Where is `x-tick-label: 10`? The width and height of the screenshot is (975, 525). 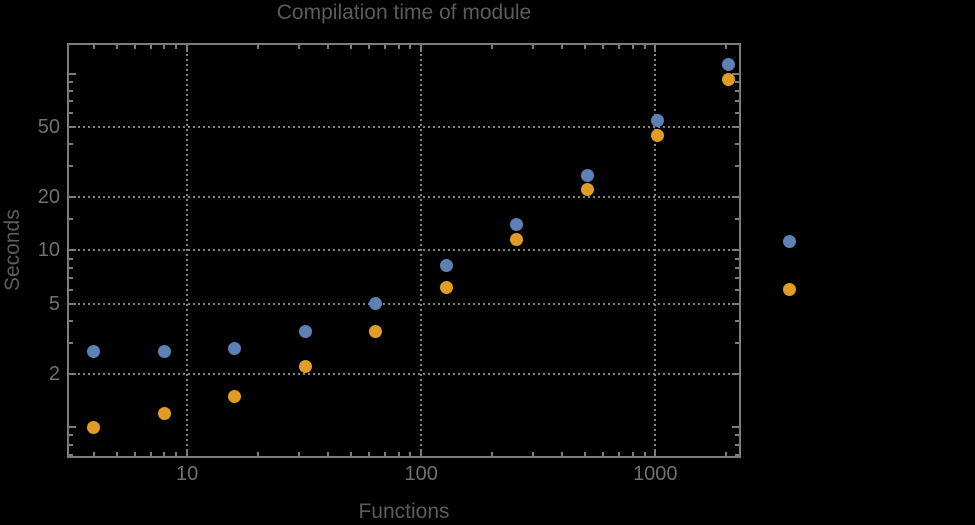
x-tick-label: 10 is located at coordinates (187, 474).